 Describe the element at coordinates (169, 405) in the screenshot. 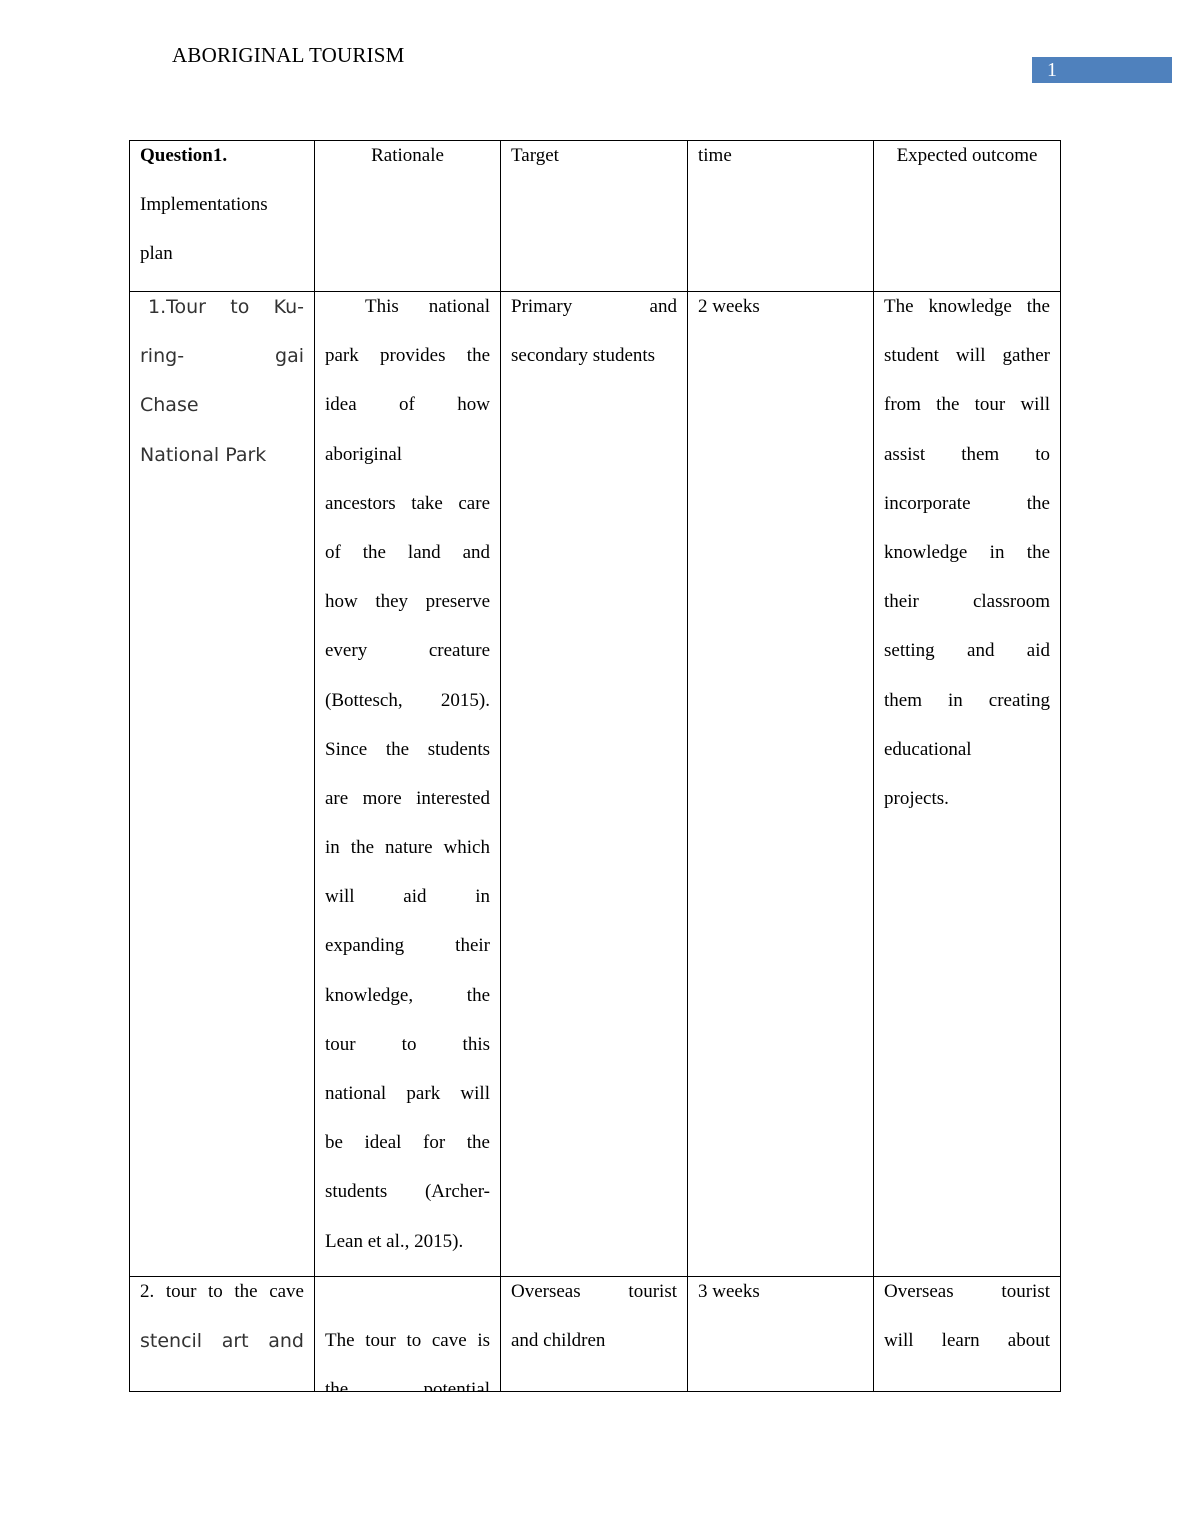

I see `cell-line: Chase` at that location.